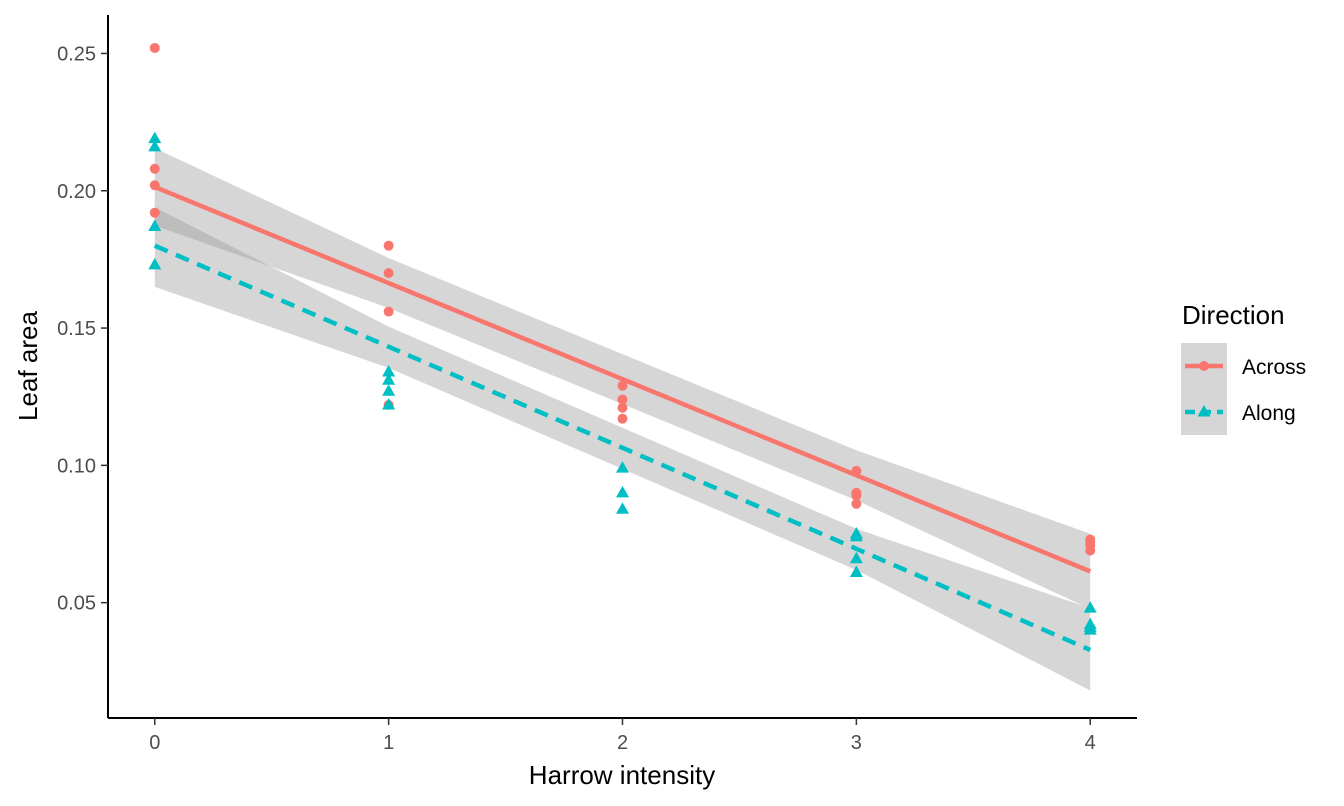  I want to click on legend-label: Across, so click(1274, 367).